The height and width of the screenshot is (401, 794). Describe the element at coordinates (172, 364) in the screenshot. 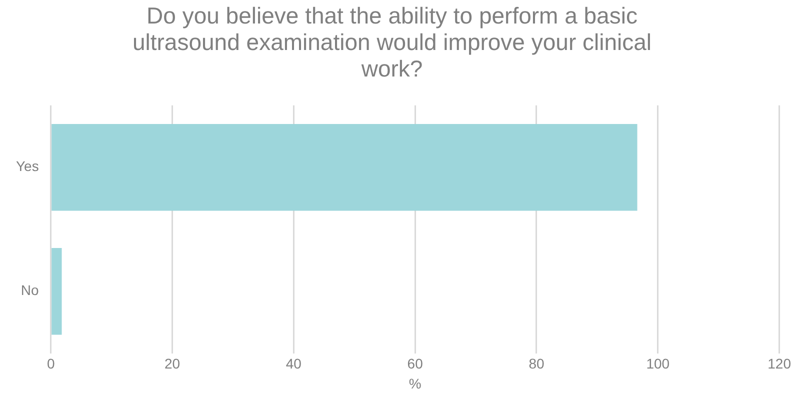

I see `x-tick-label: 20` at that location.